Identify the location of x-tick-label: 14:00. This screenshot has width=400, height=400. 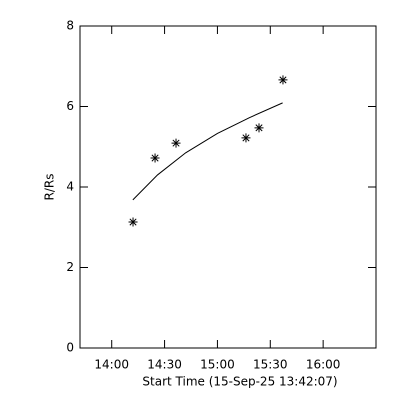
(111, 365).